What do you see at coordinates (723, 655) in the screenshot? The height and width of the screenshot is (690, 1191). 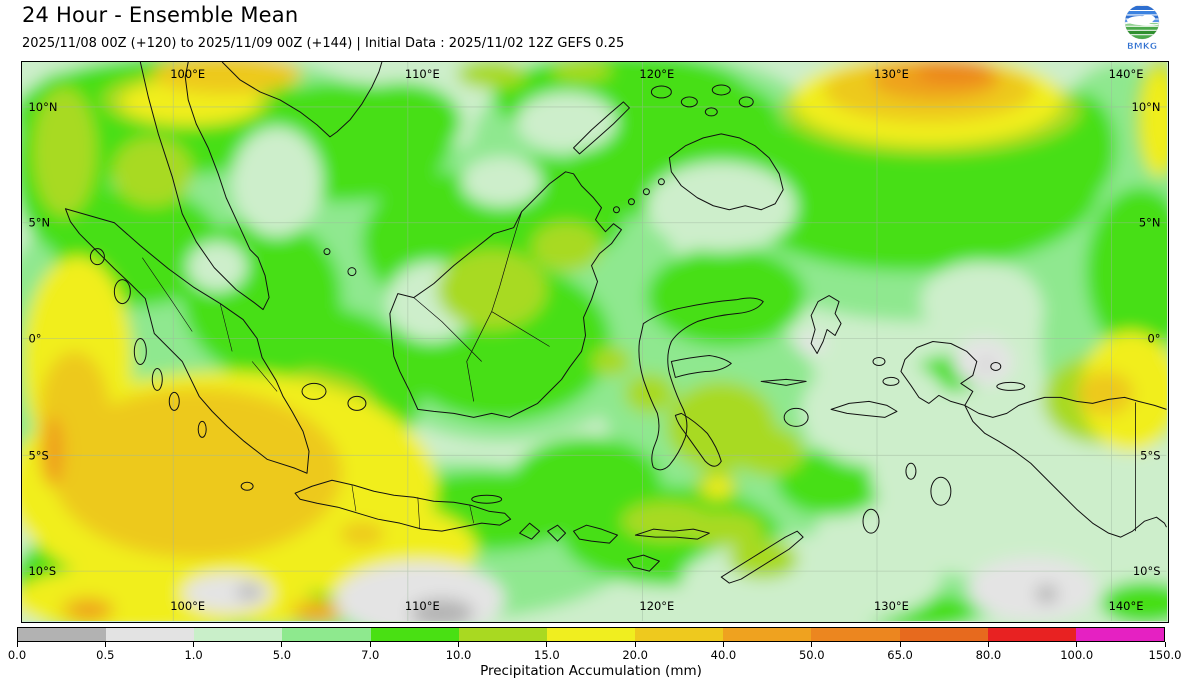 I see `colorbar-tick-label: 40.0` at bounding box center [723, 655].